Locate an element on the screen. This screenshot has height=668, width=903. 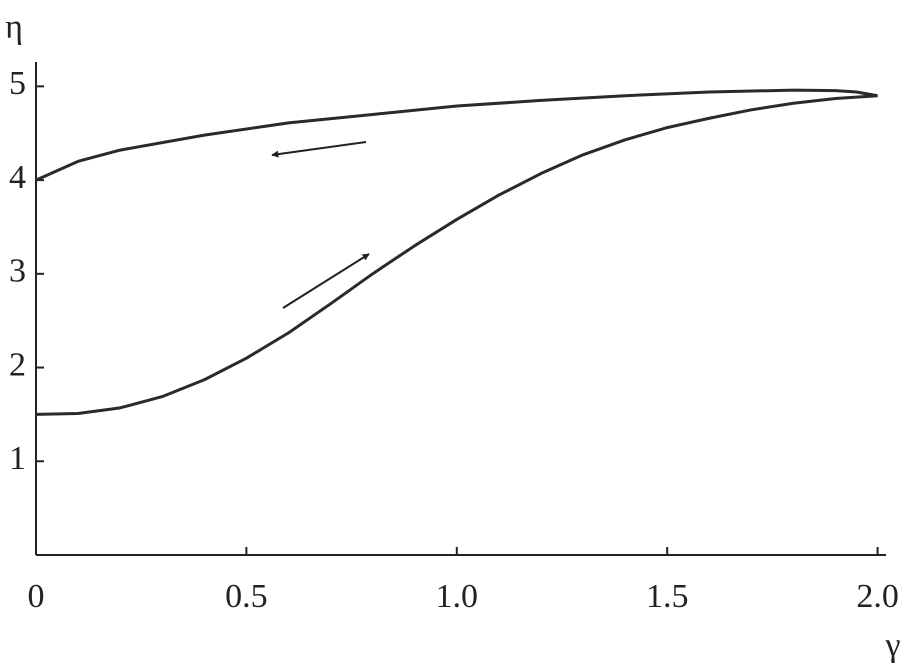
x-tick-label: 2.0 is located at coordinates (877, 596).